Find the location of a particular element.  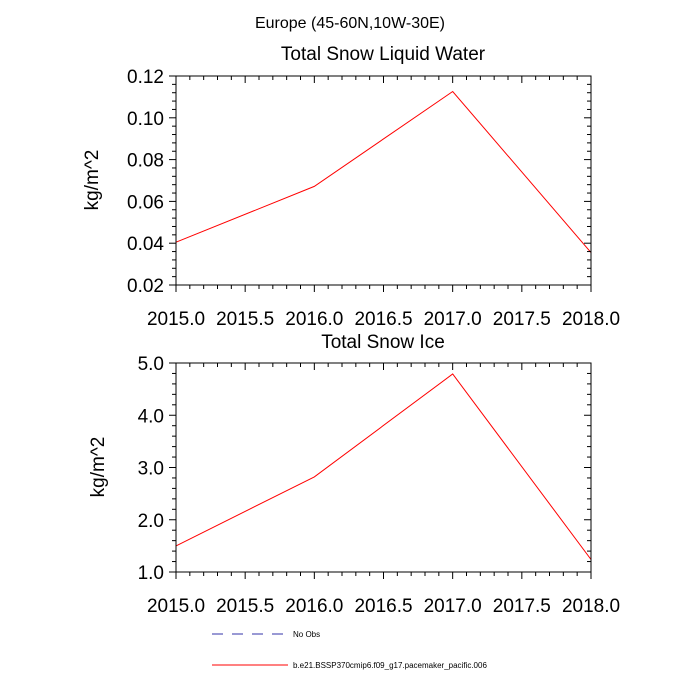

figure-suptitle: Europe (45-60N,10W-30E) is located at coordinates (350, 23).